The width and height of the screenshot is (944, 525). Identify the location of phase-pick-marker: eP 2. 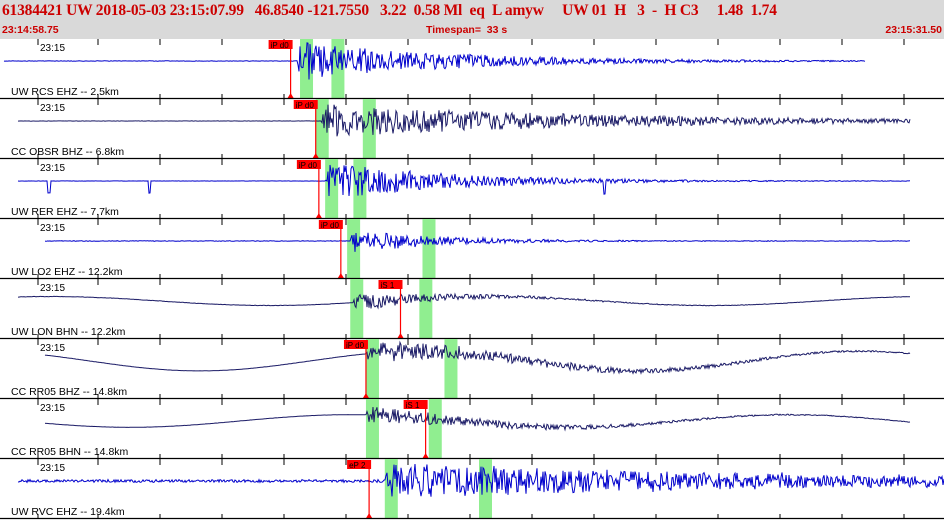
(360, 489).